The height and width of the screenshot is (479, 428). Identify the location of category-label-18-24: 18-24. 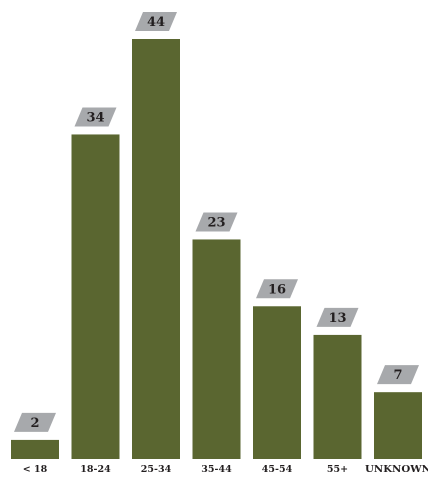
(95, 469).